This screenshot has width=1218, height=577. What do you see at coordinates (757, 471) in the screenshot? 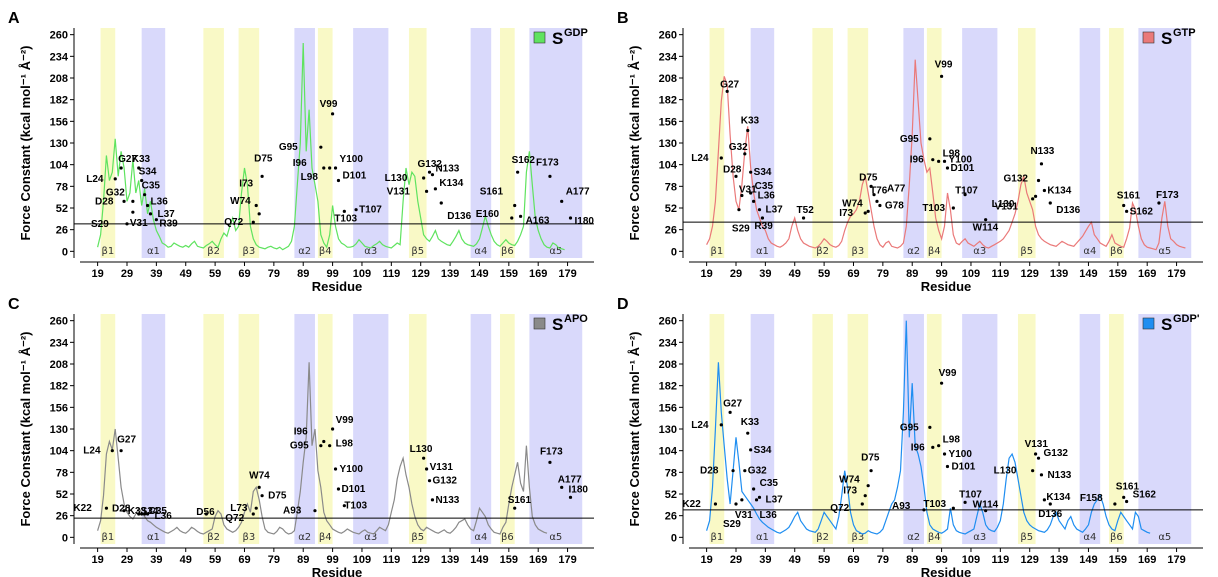
I see `residue-label: G32` at bounding box center [757, 471].